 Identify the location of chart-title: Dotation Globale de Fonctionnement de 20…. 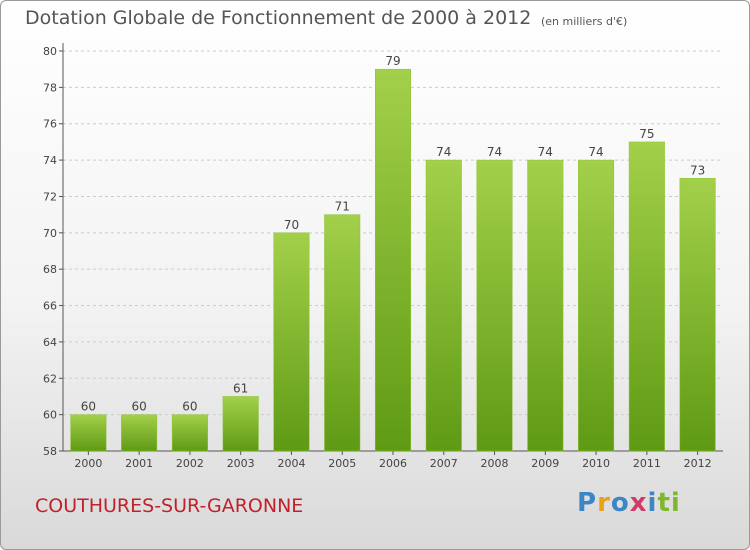
(278, 18).